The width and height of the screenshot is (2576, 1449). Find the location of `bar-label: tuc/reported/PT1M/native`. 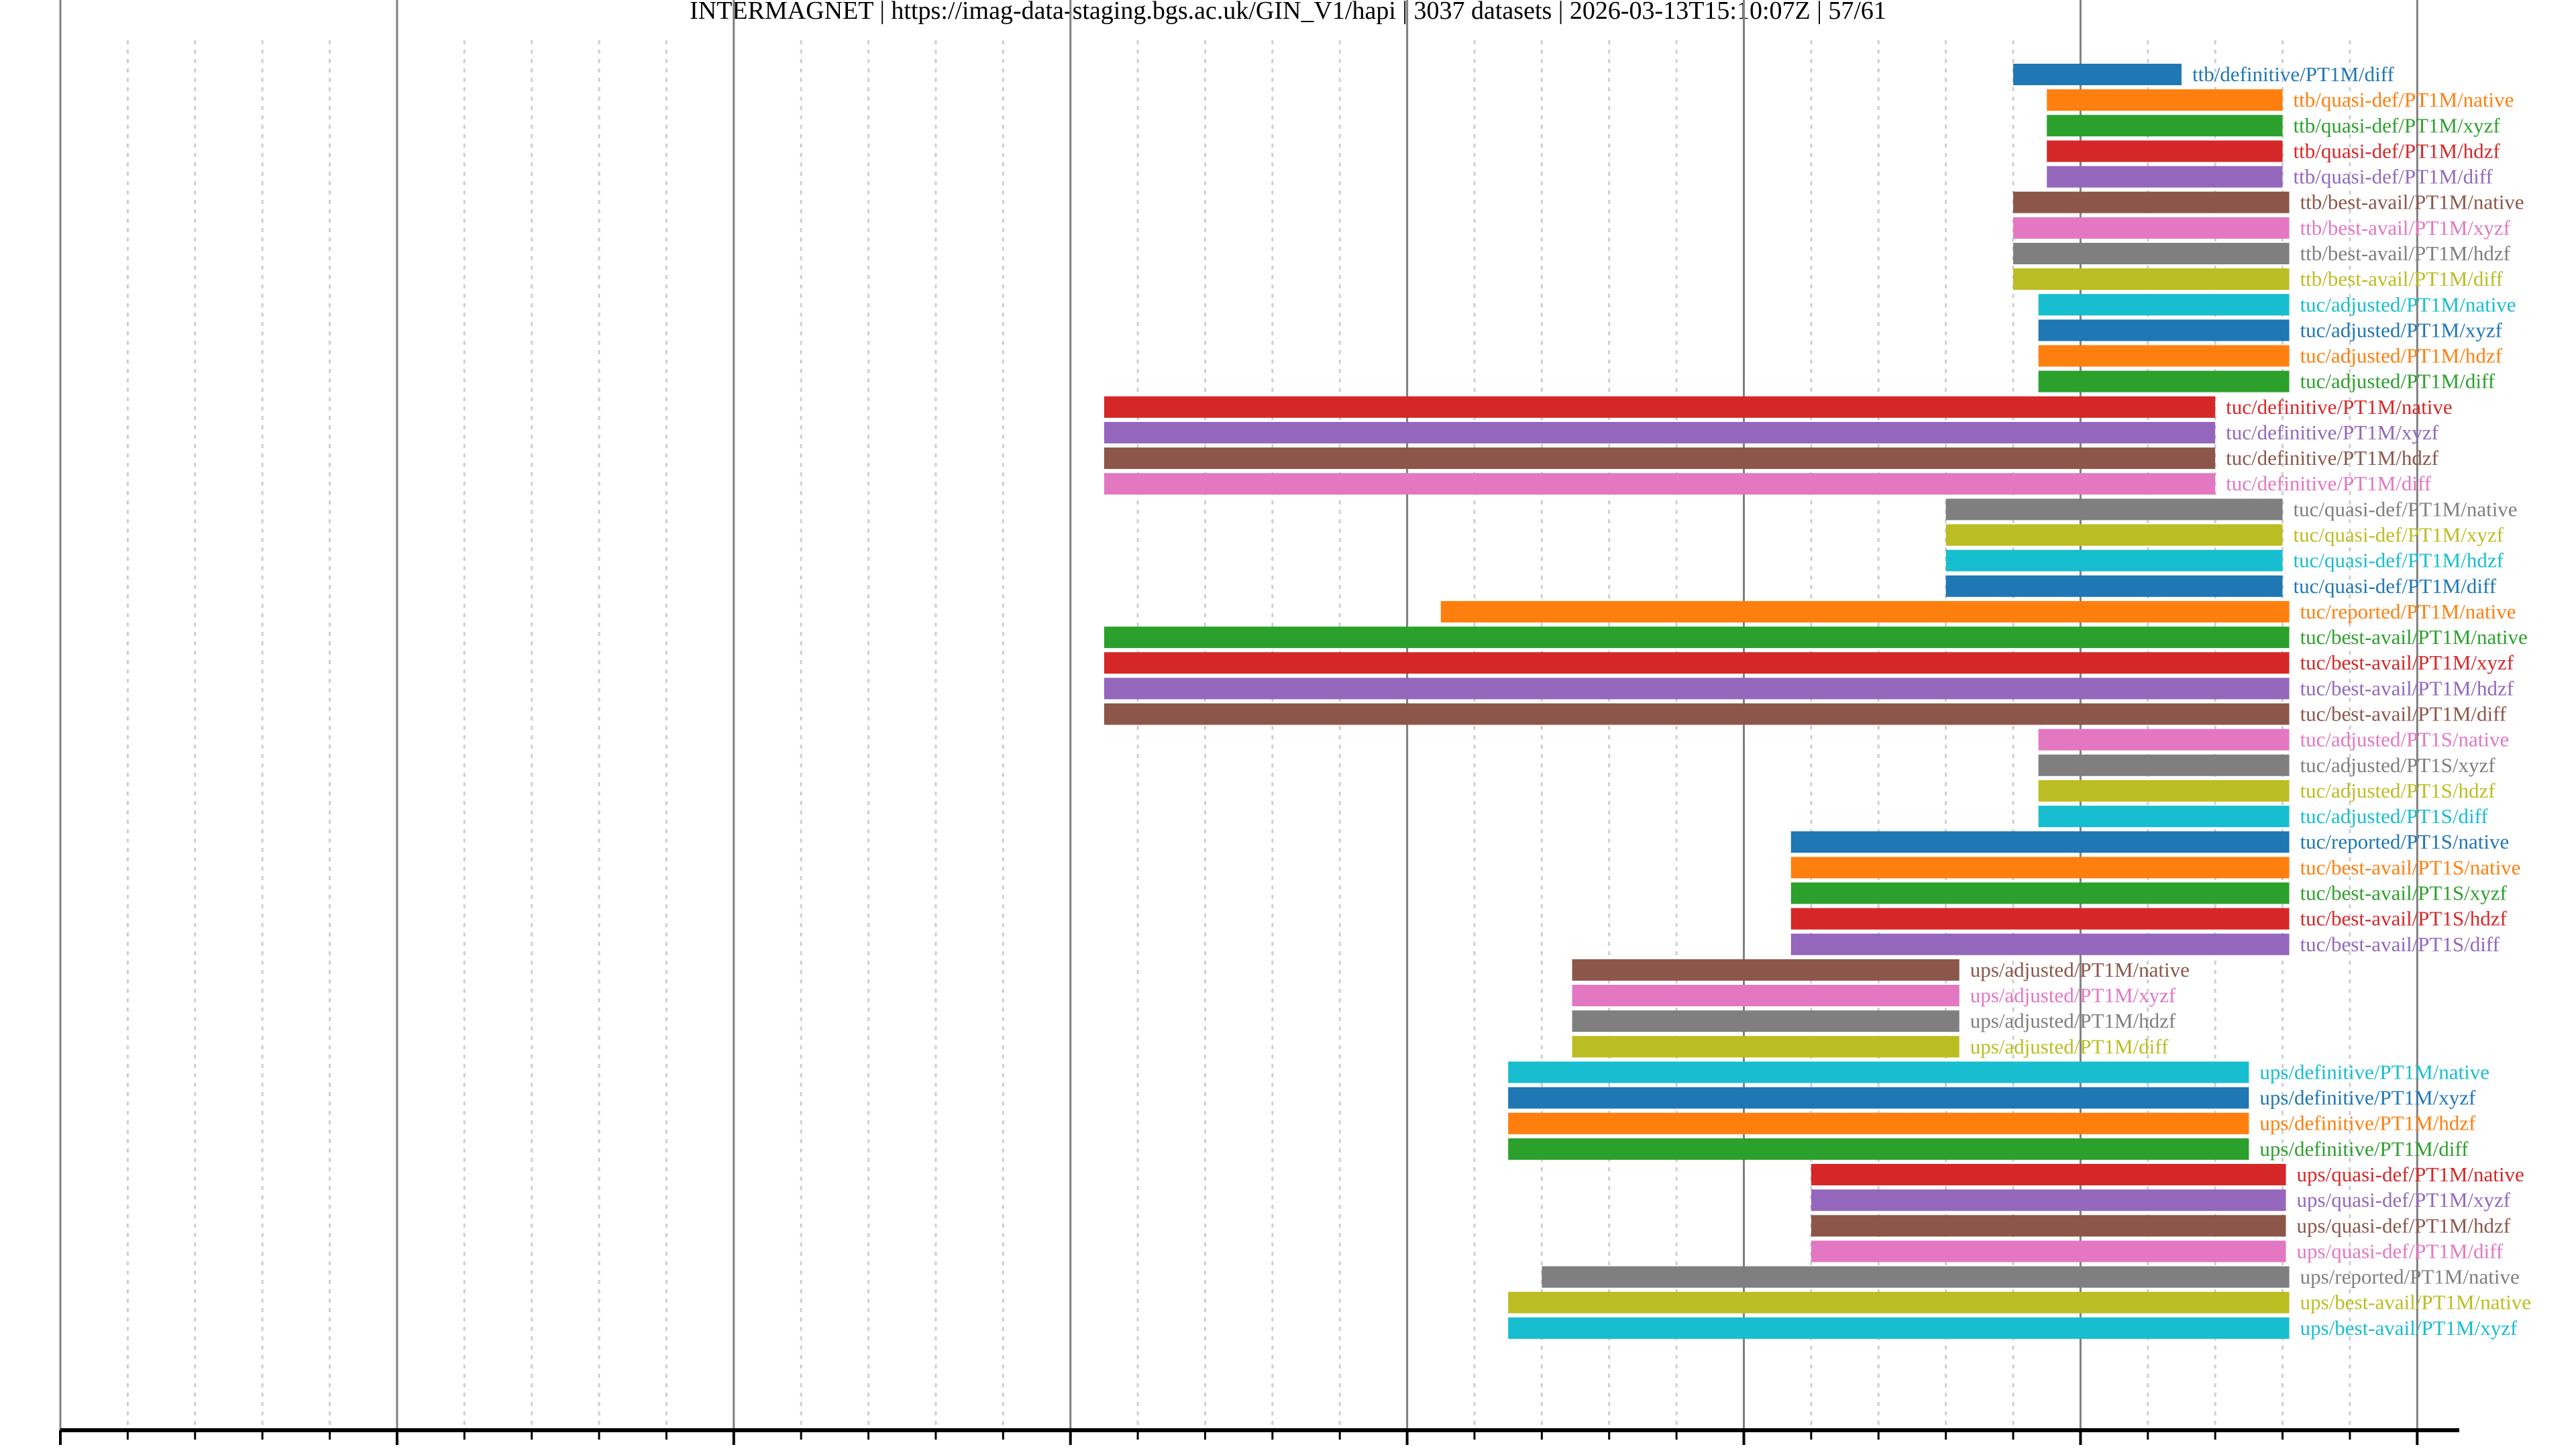

bar-label: tuc/reported/PT1M/native is located at coordinates (2408, 611).